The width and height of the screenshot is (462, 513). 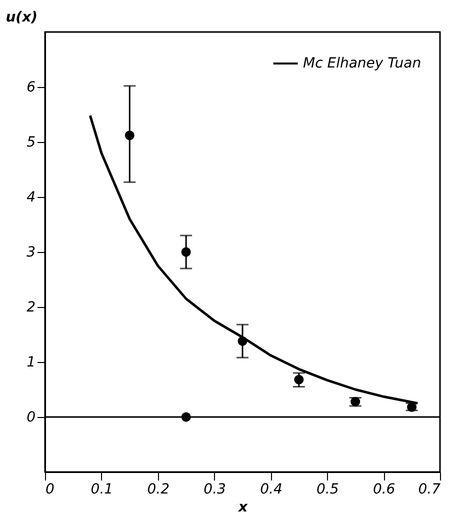 I want to click on y-tick-label: 0, so click(x=31, y=418).